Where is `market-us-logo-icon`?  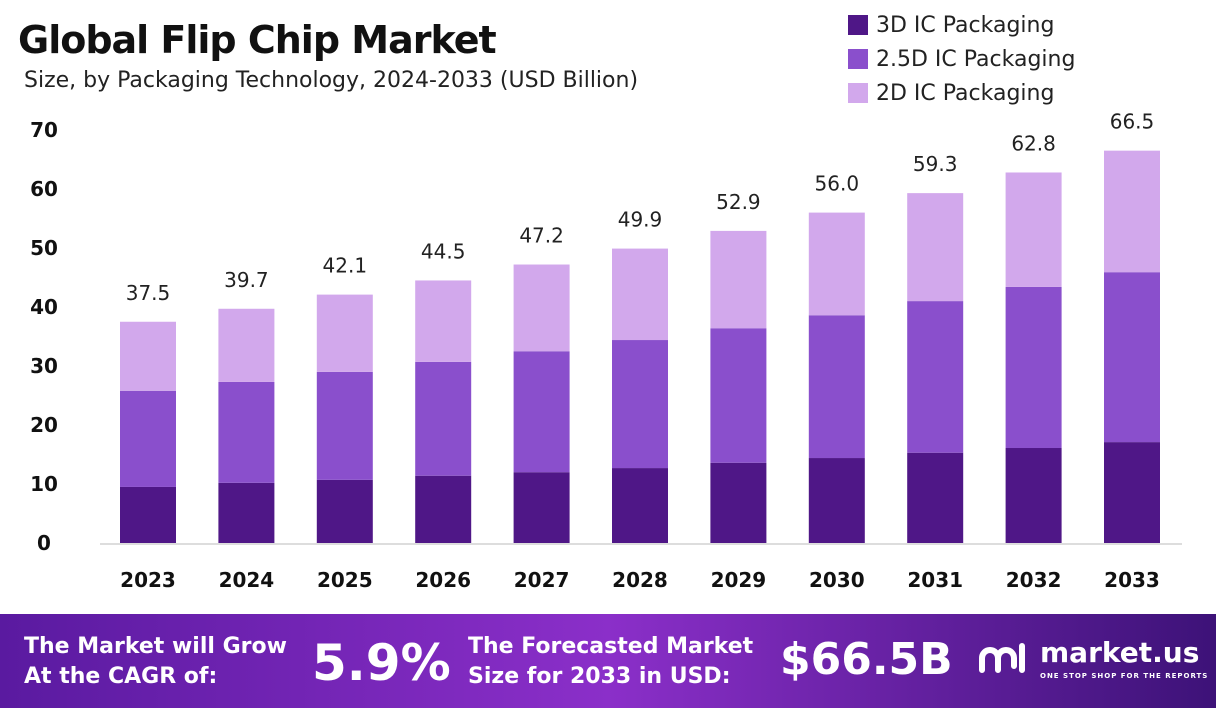
market-us-logo-icon is located at coordinates (1004, 658).